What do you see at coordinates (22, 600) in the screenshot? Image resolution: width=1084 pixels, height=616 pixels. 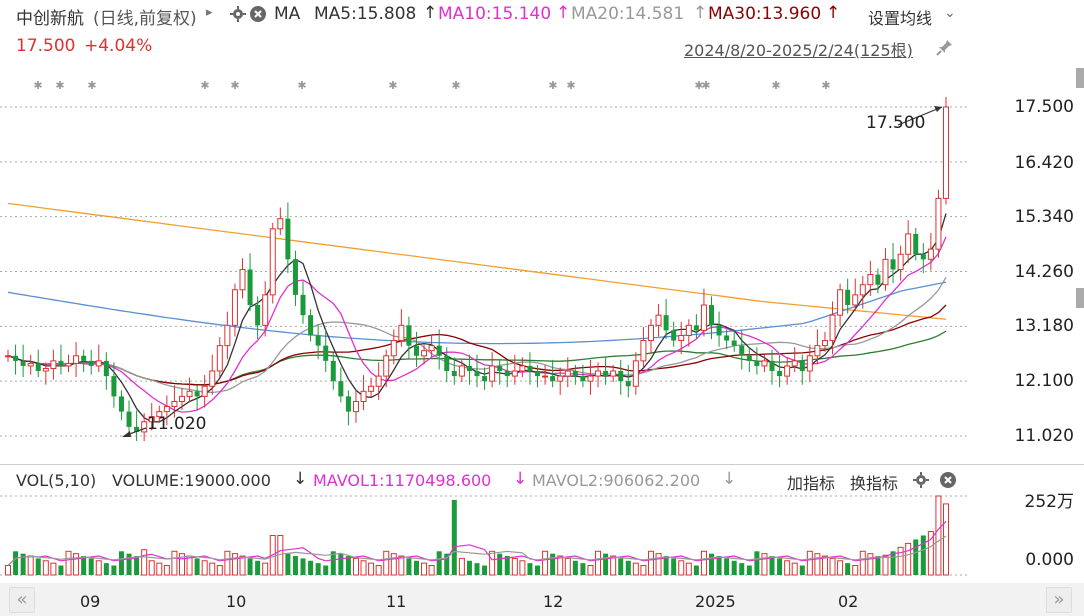 I see `scroll-left-button: «` at bounding box center [22, 600].